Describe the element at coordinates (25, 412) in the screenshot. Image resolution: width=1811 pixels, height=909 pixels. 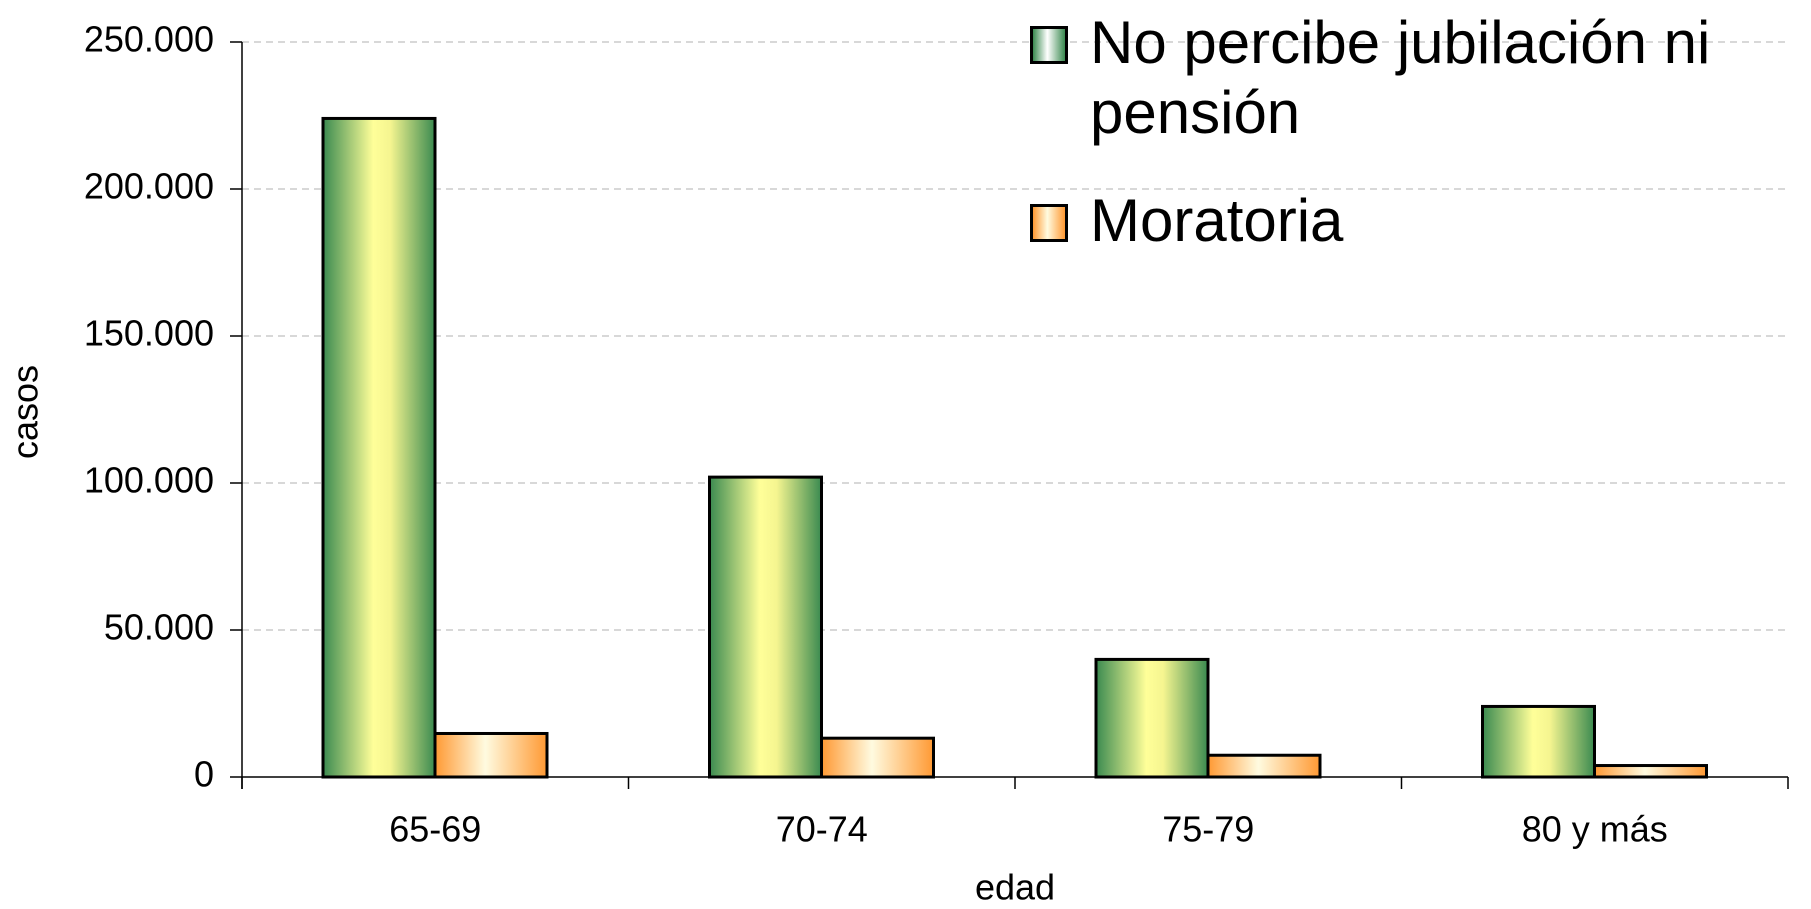
I see `y-axis-title: casos` at that location.